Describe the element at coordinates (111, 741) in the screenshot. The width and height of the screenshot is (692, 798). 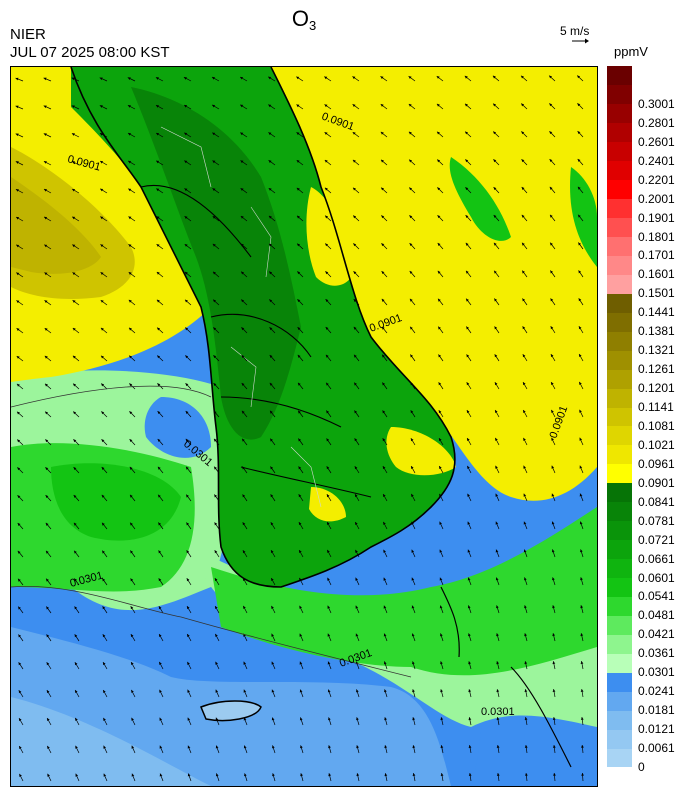
I see `sea-lighter-region` at that location.